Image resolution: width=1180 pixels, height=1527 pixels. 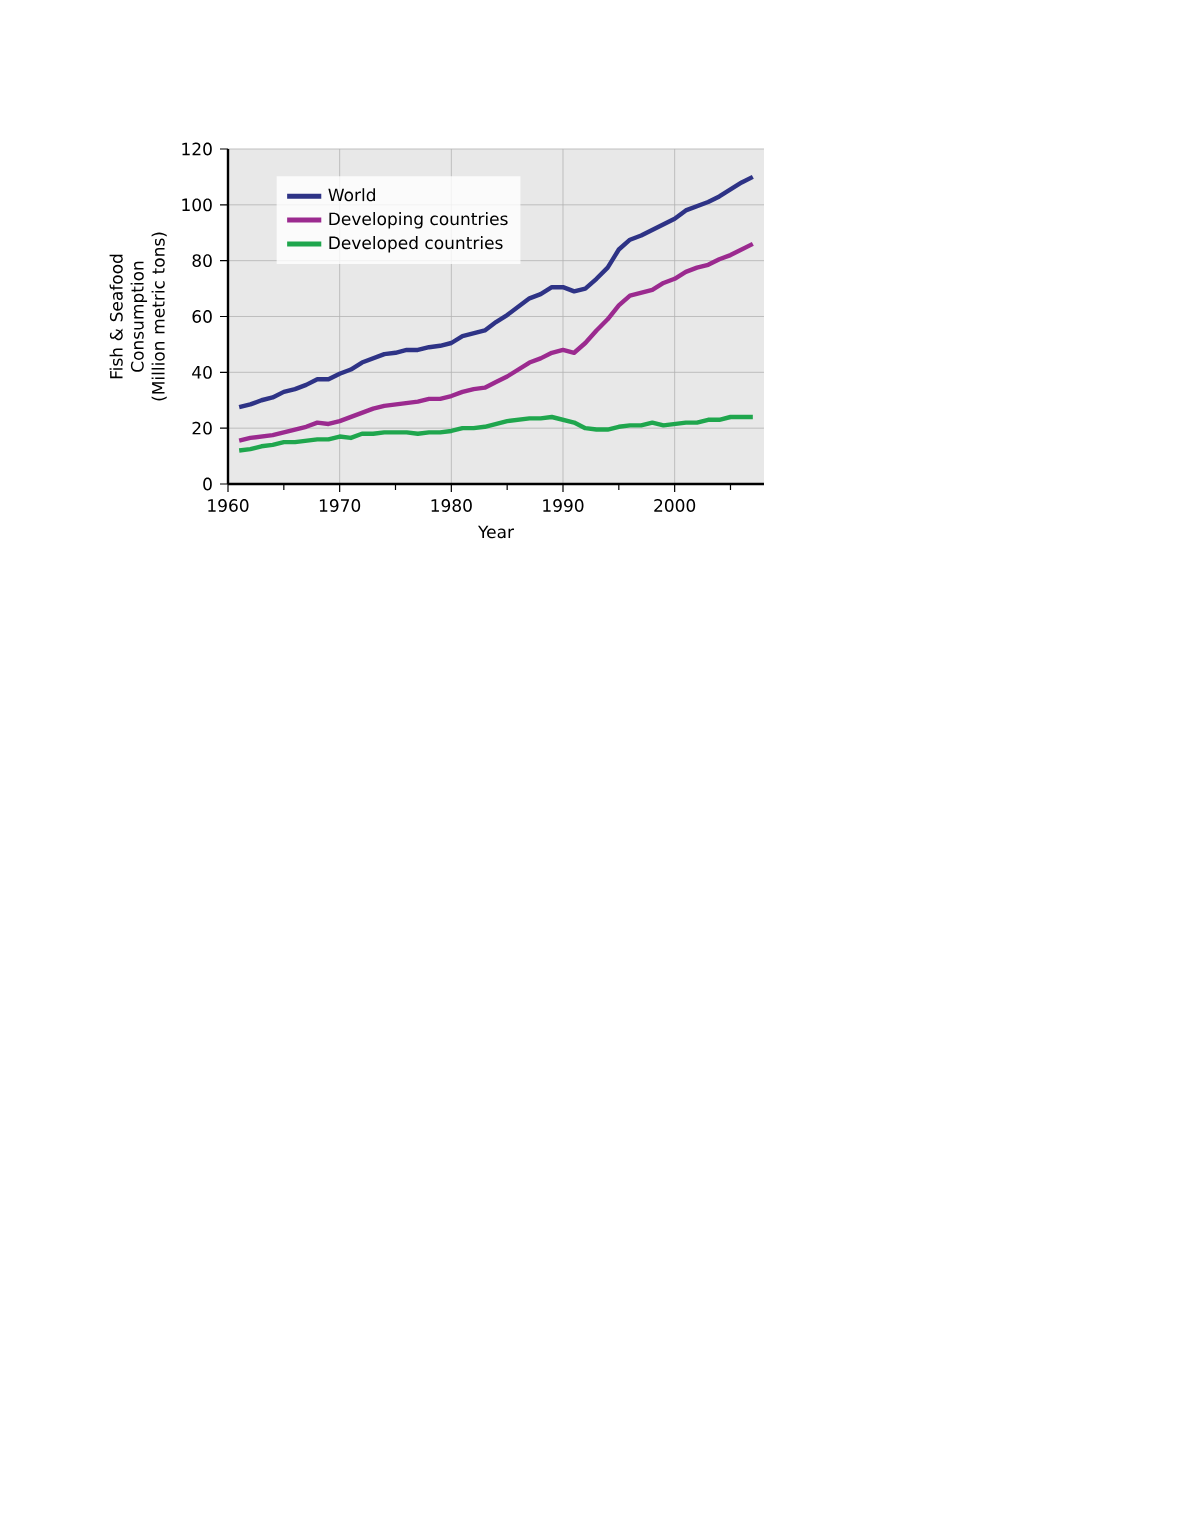 I want to click on y-tick-label: 100, so click(x=197, y=205).